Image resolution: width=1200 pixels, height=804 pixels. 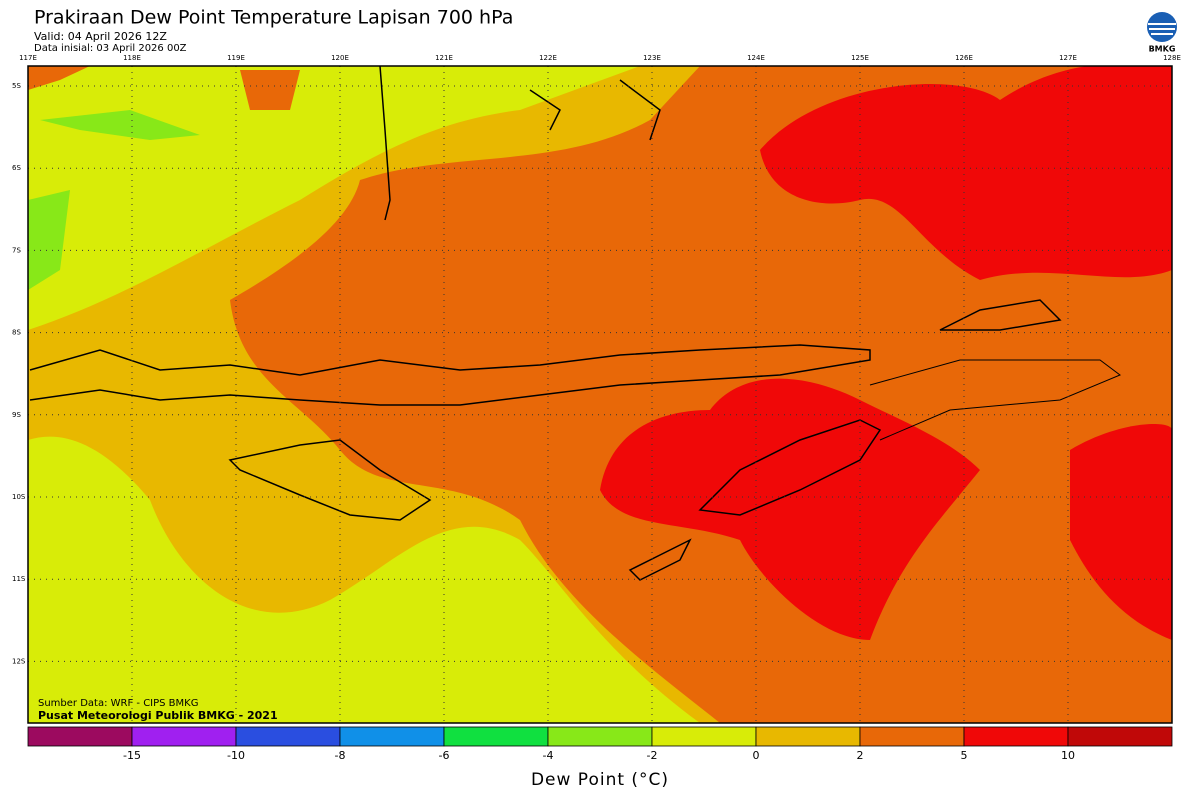 I want to click on logo-circle, so click(x=1162, y=27).